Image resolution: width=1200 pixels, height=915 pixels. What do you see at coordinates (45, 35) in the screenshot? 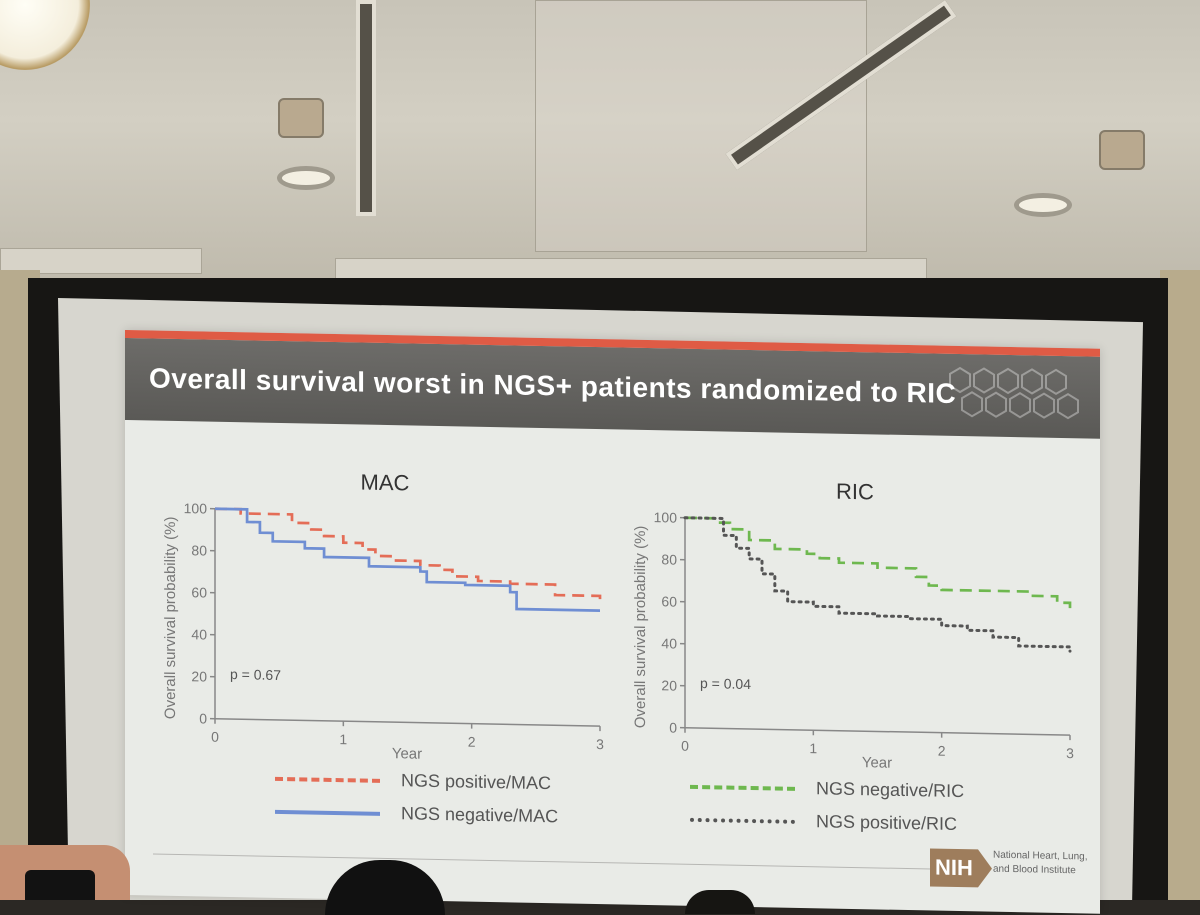
I see `ceiling-lamp` at bounding box center [45, 35].